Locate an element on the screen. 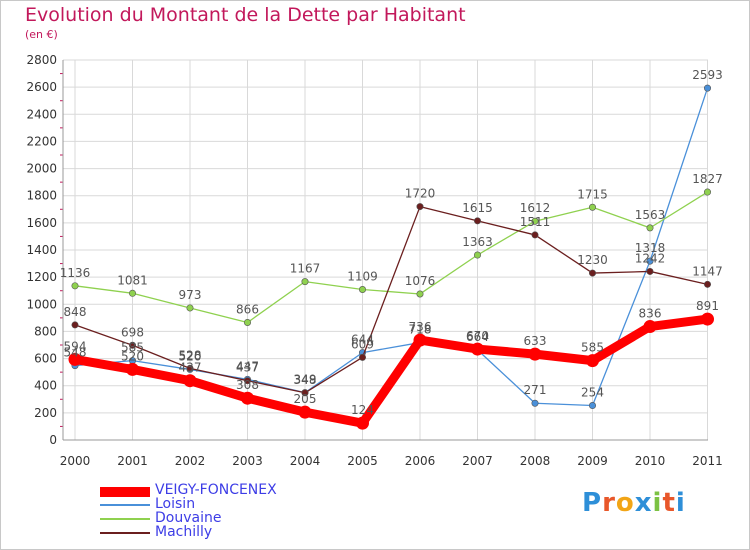  data-label: 836 is located at coordinates (650, 314).